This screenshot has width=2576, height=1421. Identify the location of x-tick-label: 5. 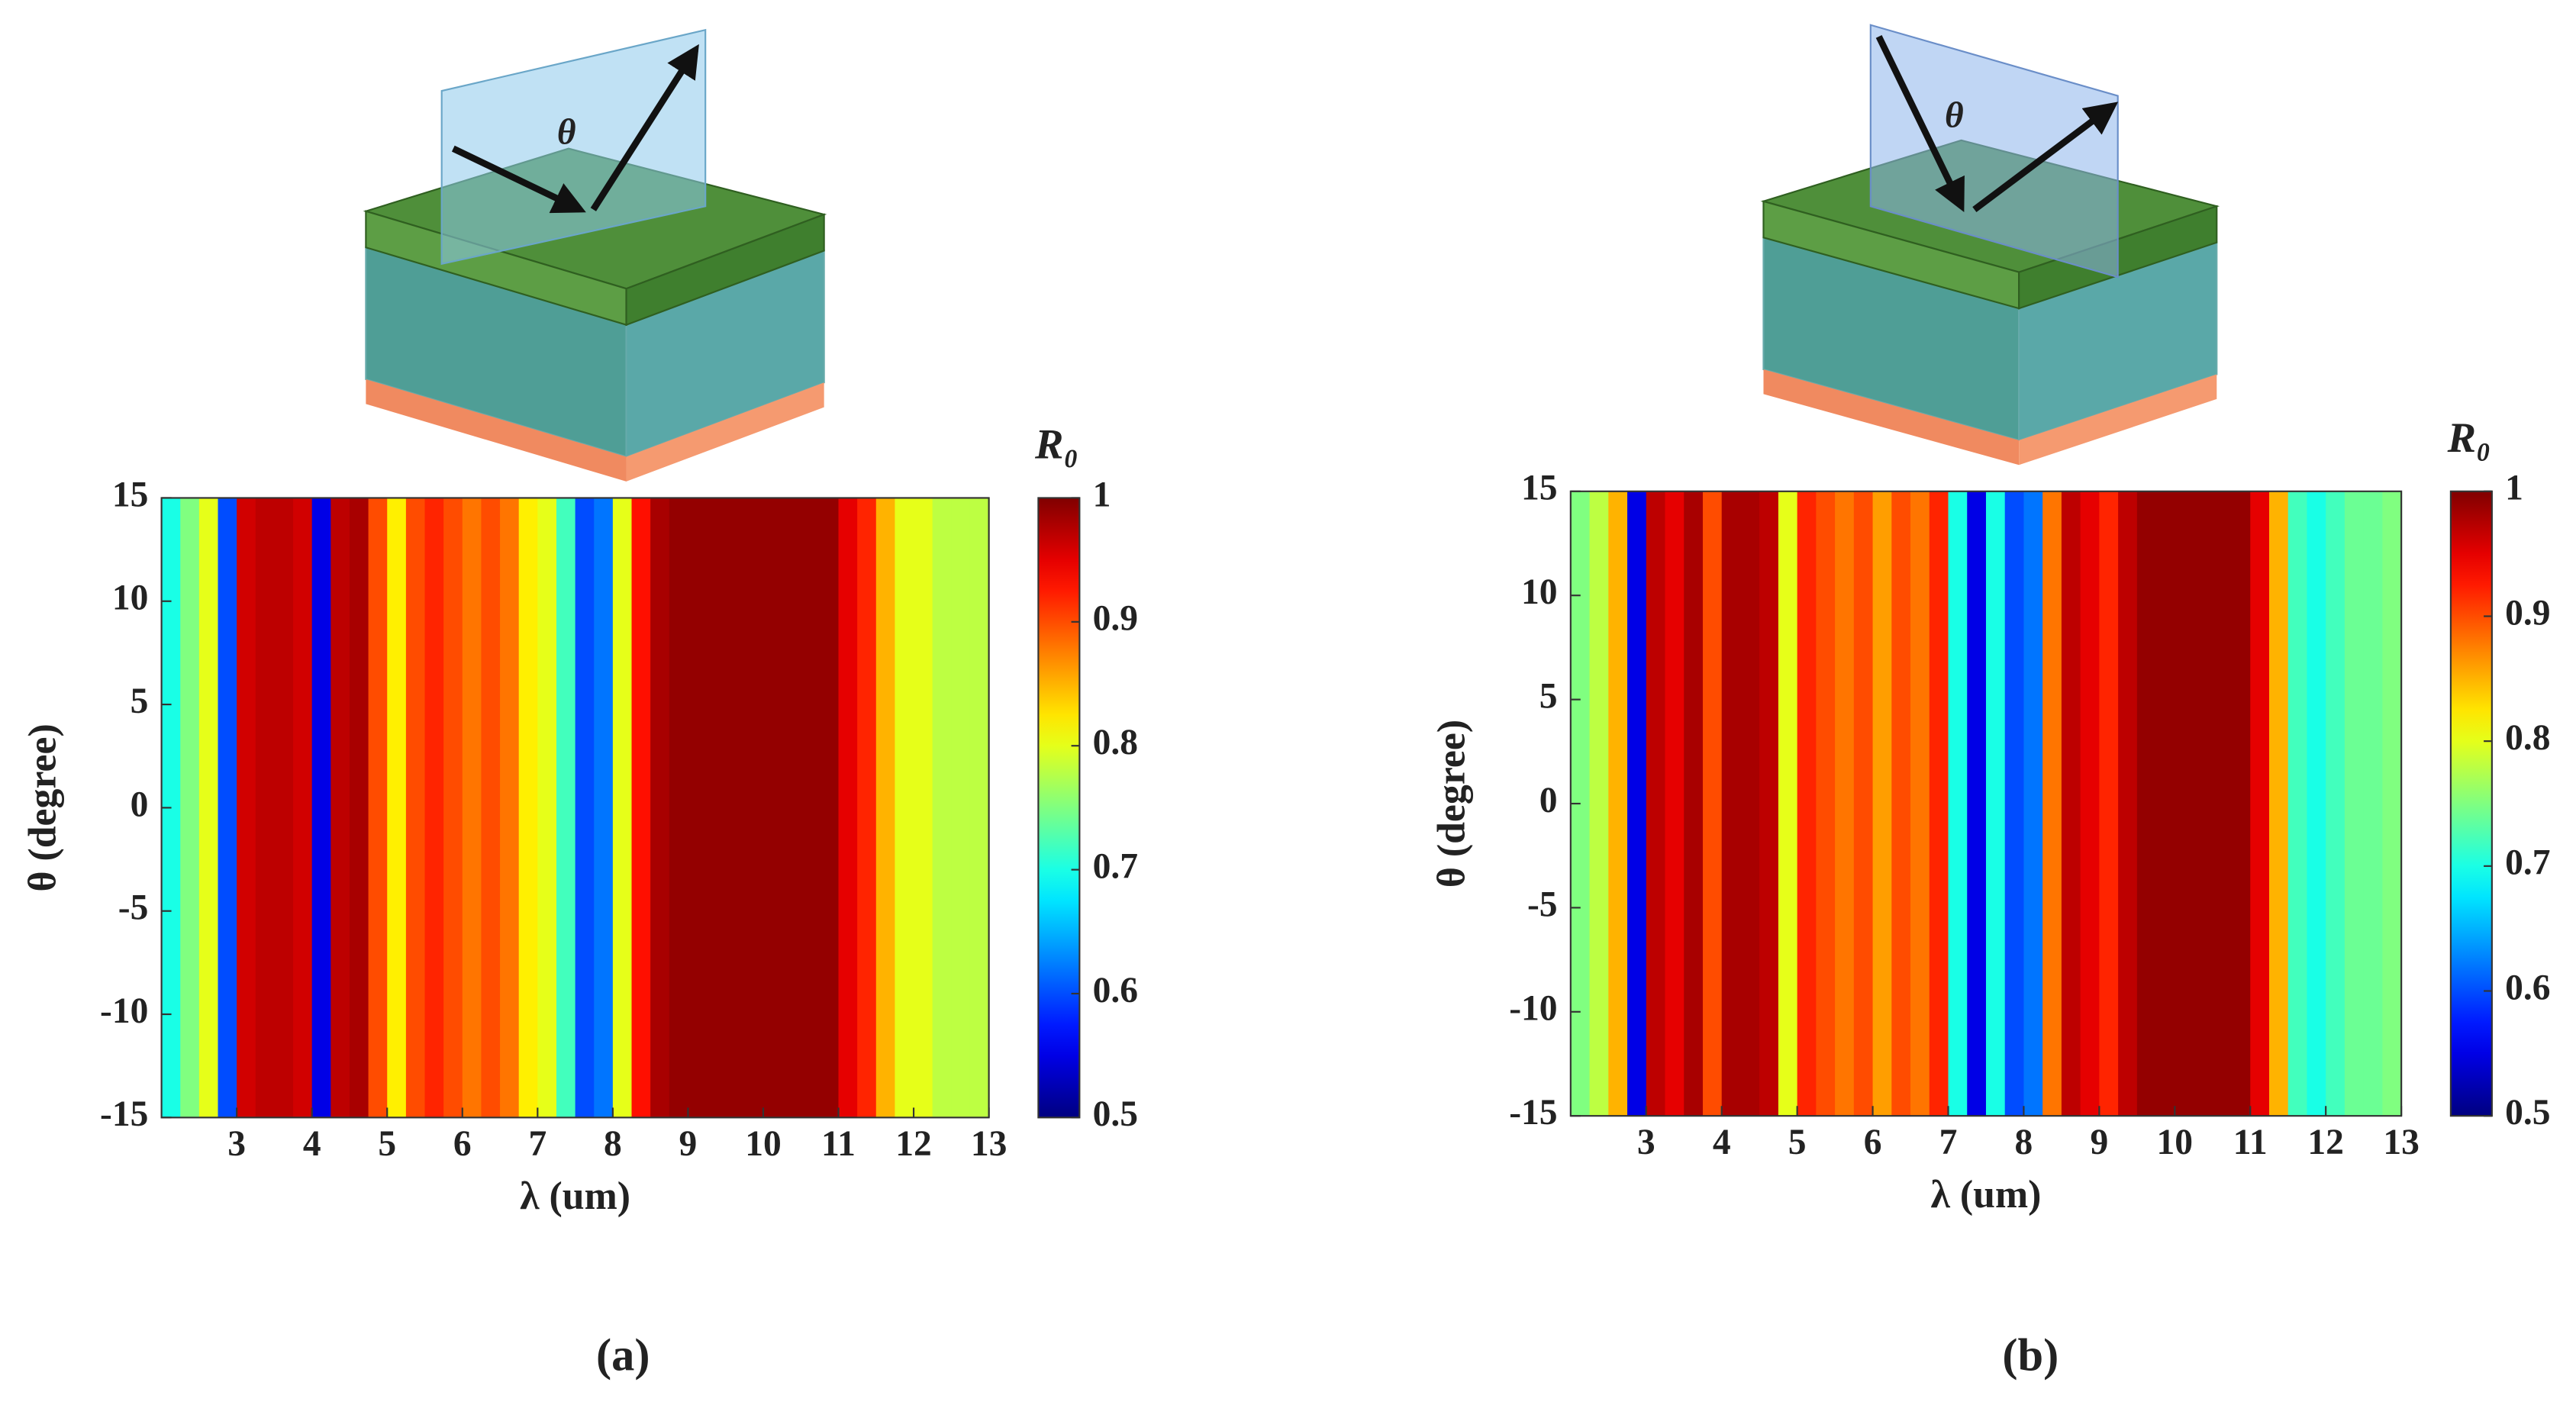
(1797, 1142).